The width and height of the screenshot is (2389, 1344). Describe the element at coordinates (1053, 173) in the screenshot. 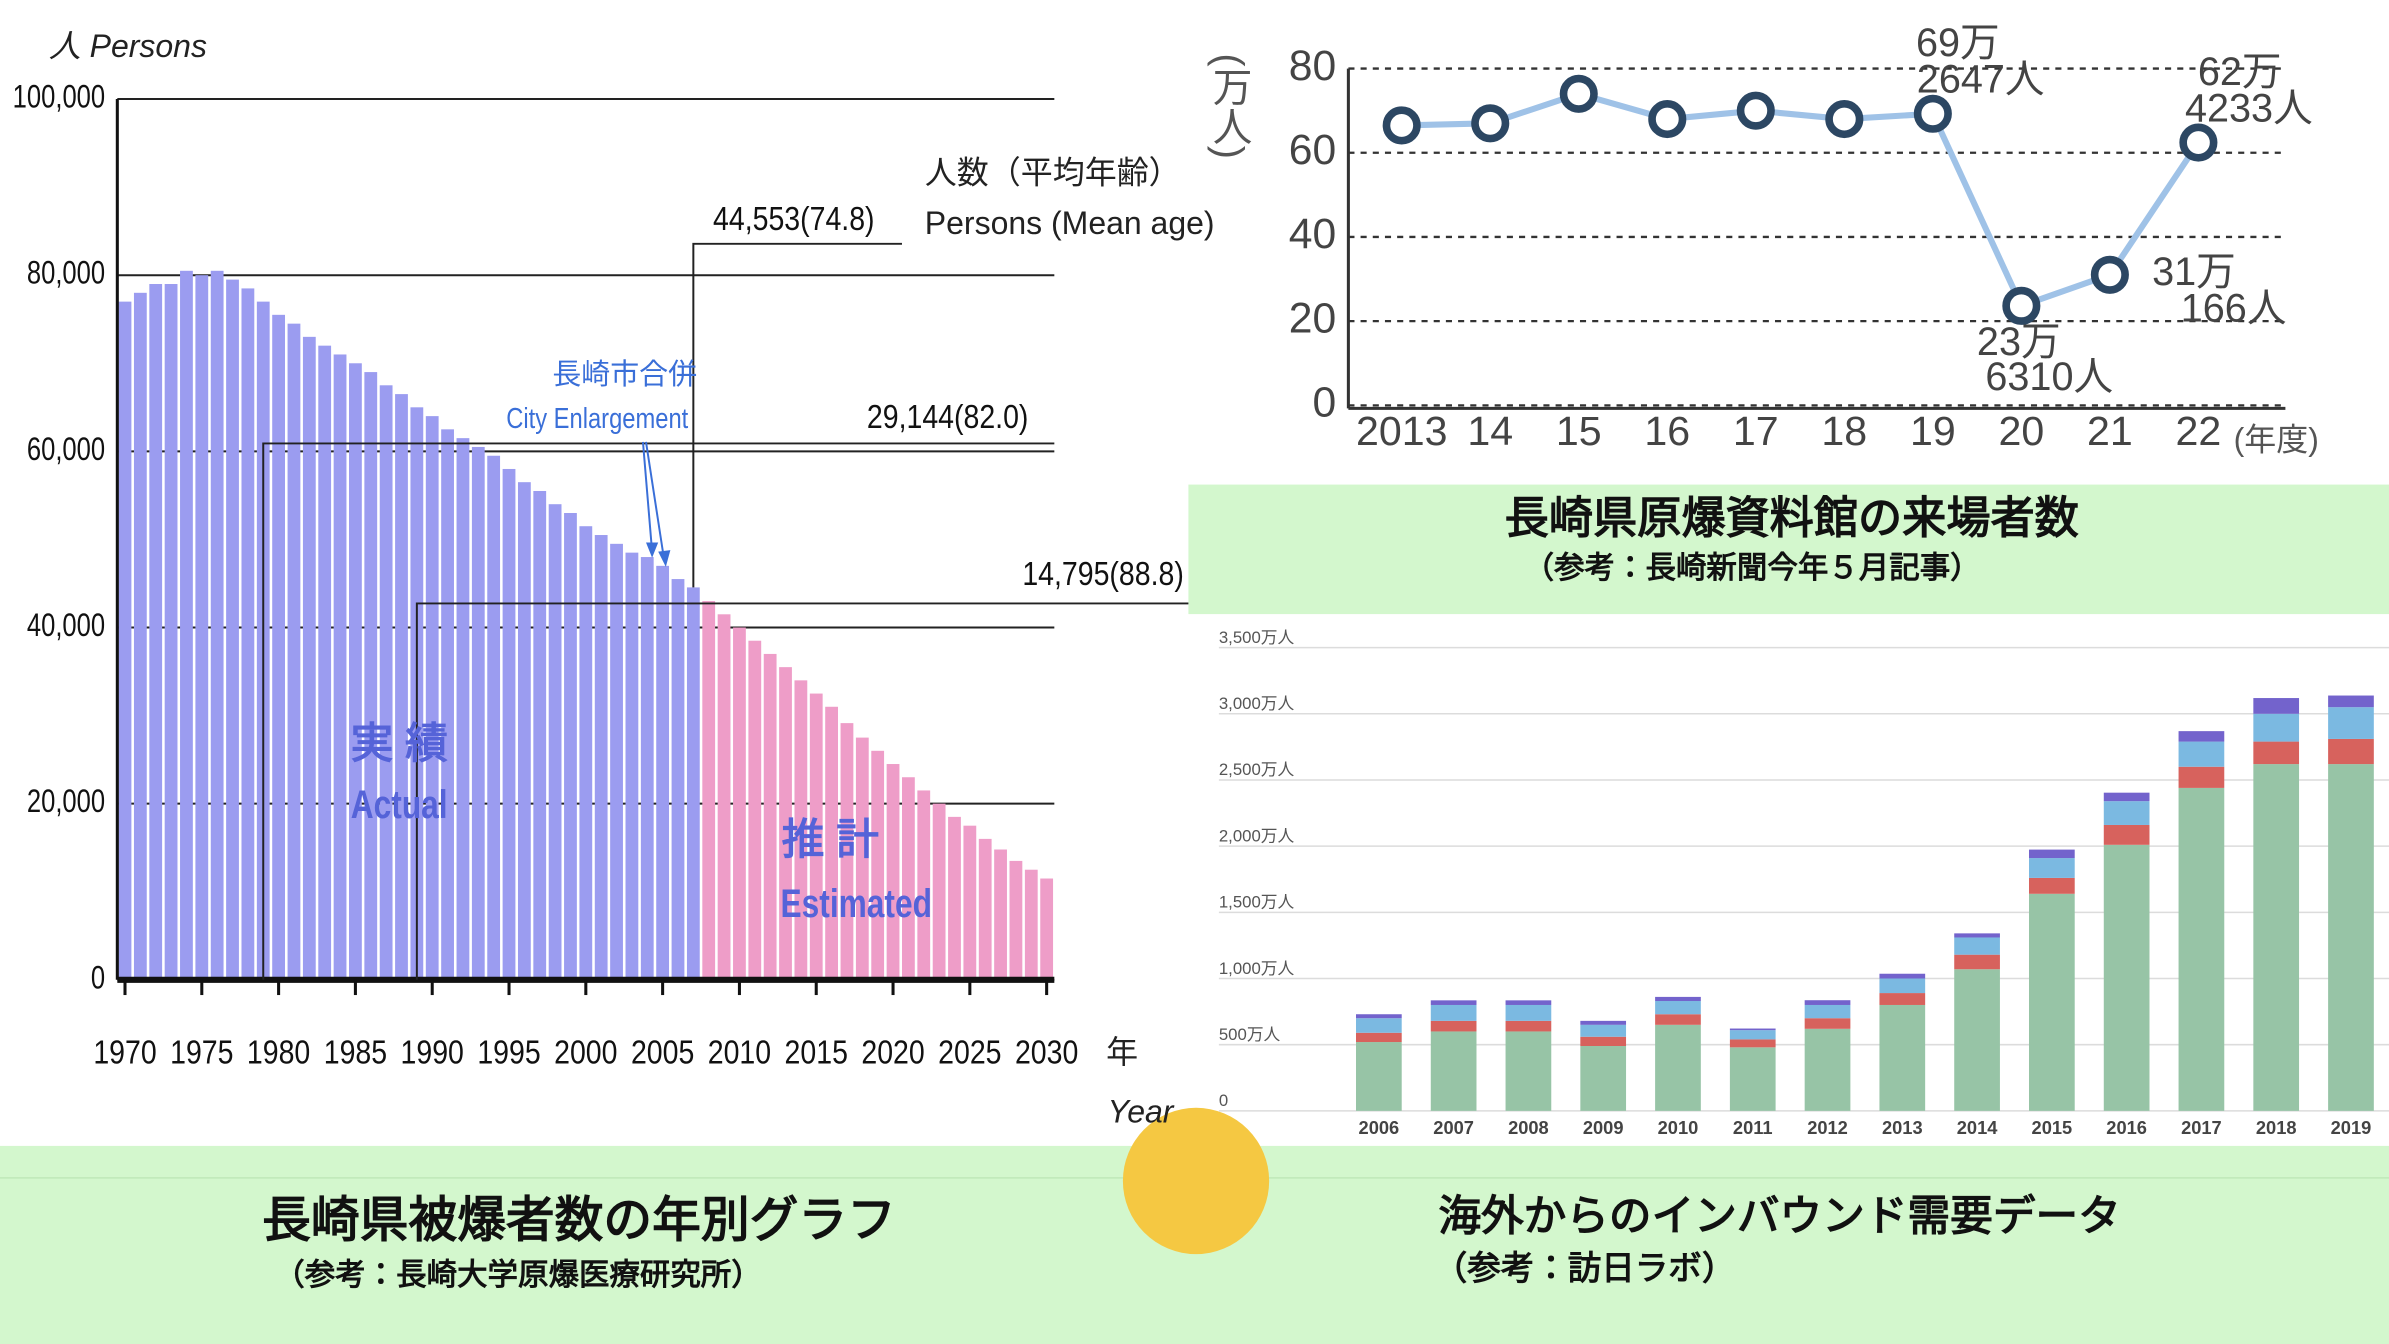

I see `label-title: 人数（平均年齢）` at that location.